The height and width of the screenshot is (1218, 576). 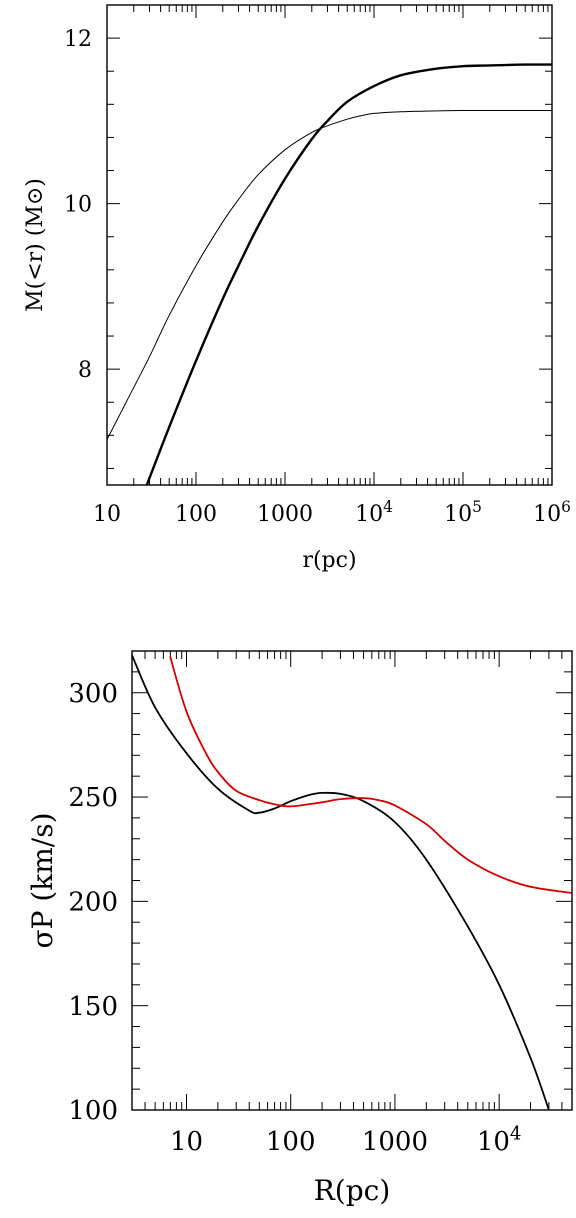 What do you see at coordinates (93, 694) in the screenshot?
I see `y-tick-label: 300` at bounding box center [93, 694].